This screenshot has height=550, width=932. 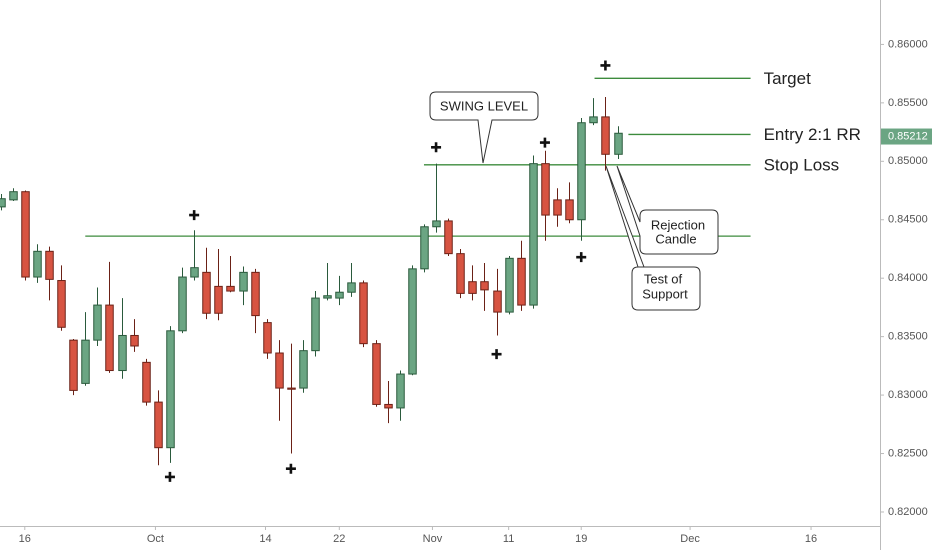 What do you see at coordinates (690, 539) in the screenshot?
I see `x-tick-label: Dec` at bounding box center [690, 539].